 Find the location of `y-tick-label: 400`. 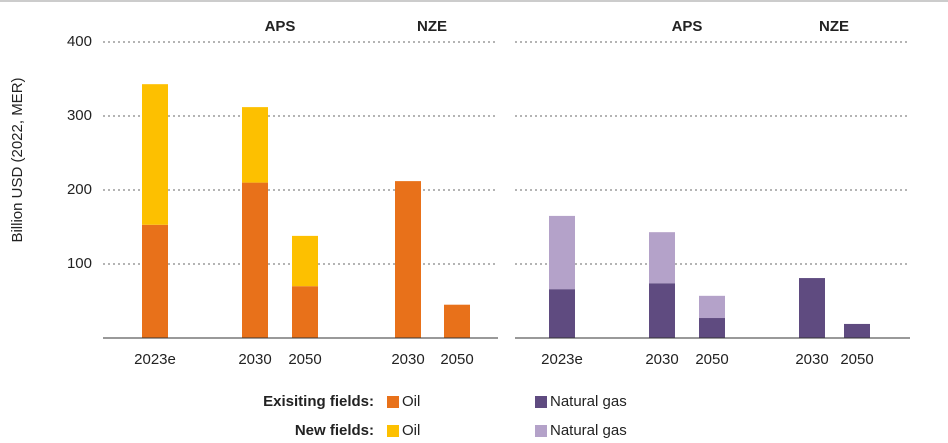

y-tick-label: 400 is located at coordinates (79, 41).